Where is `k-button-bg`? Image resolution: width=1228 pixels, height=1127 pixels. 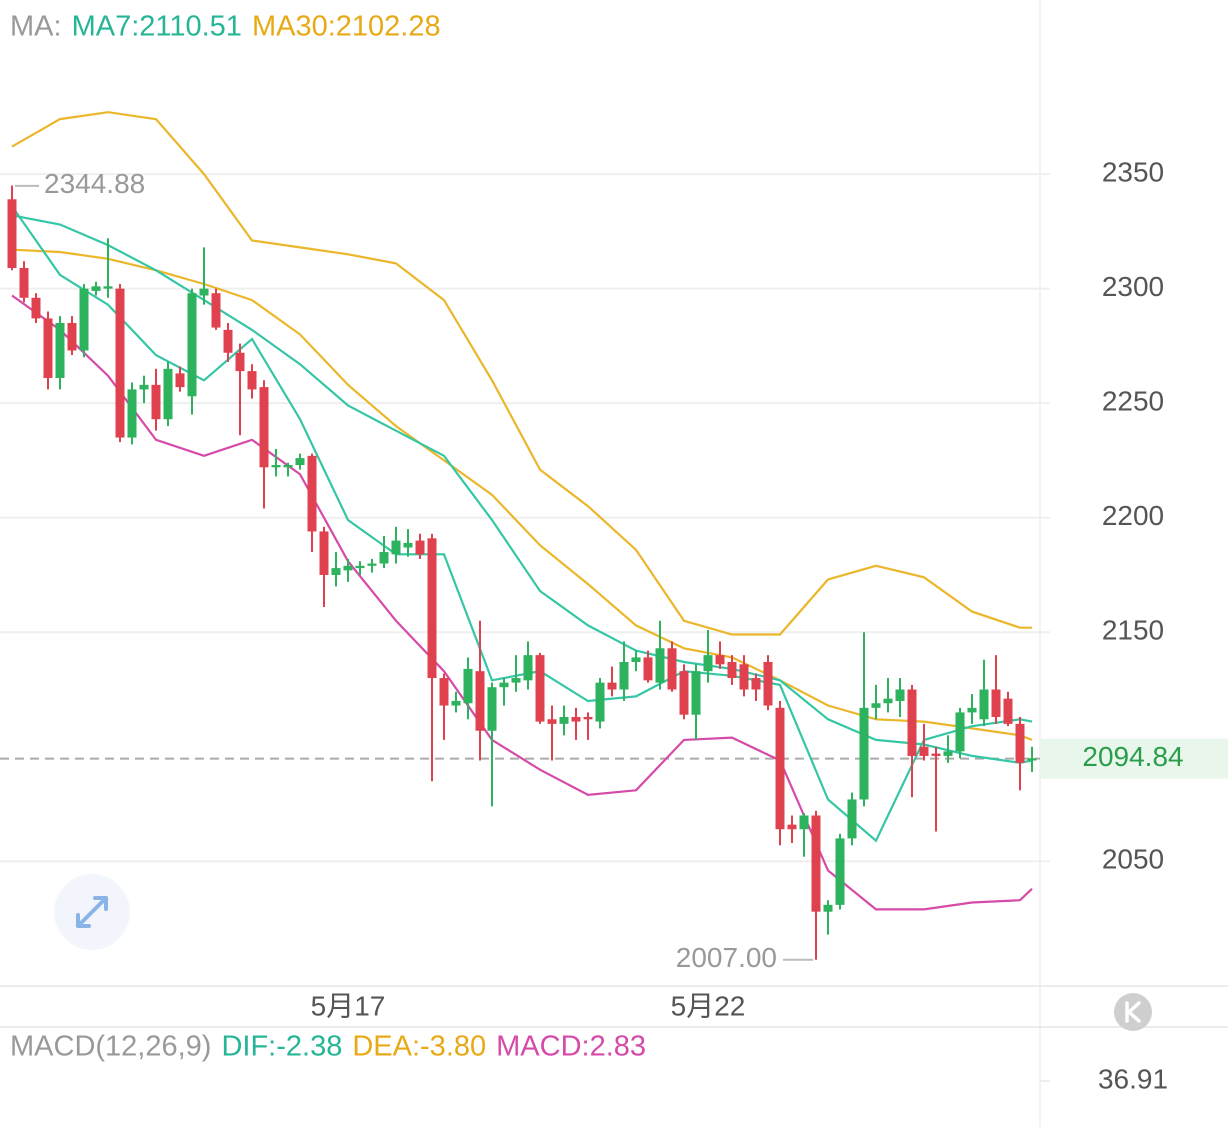
k-button-bg is located at coordinates (1133, 1012).